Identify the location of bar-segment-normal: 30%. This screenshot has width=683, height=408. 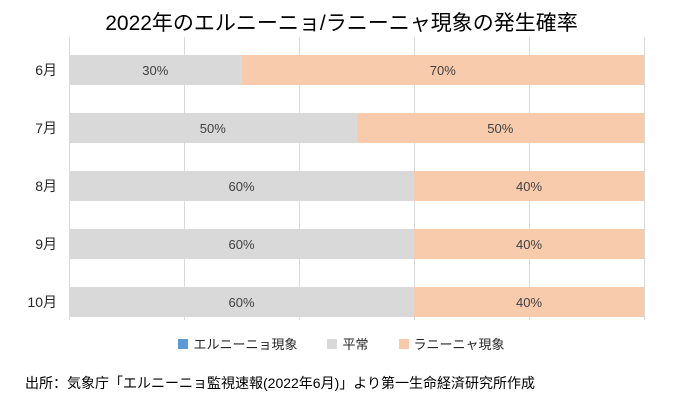
(155, 70).